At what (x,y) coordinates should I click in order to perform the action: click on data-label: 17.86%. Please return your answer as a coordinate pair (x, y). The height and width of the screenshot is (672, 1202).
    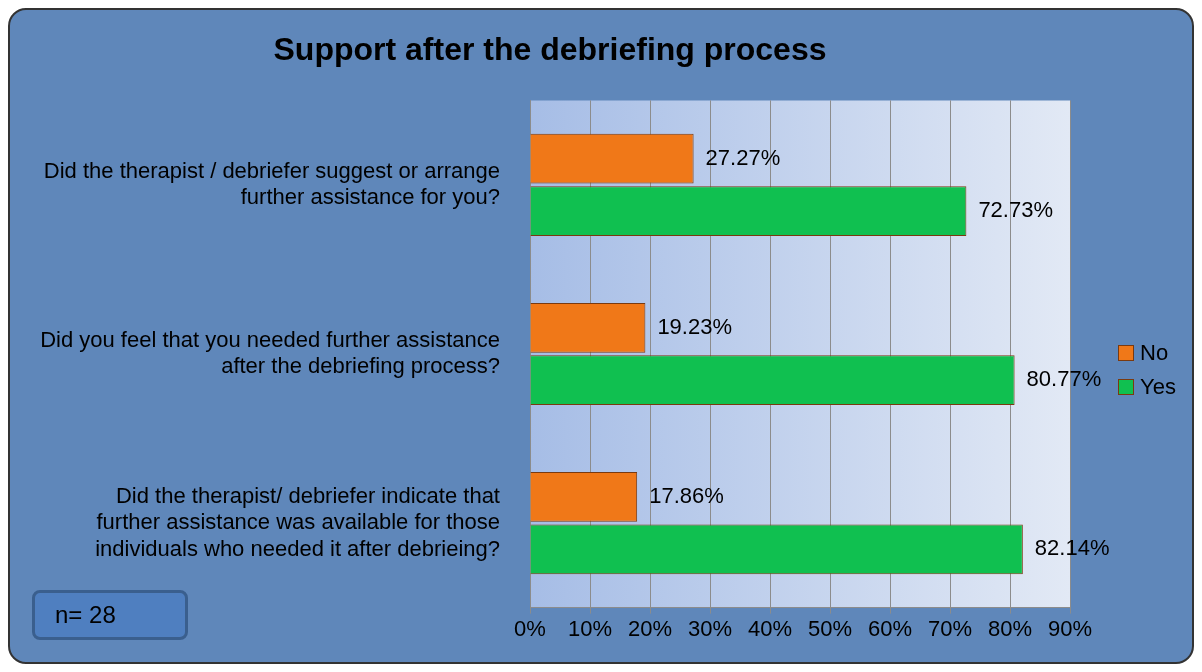
    Looking at the image, I should click on (686, 495).